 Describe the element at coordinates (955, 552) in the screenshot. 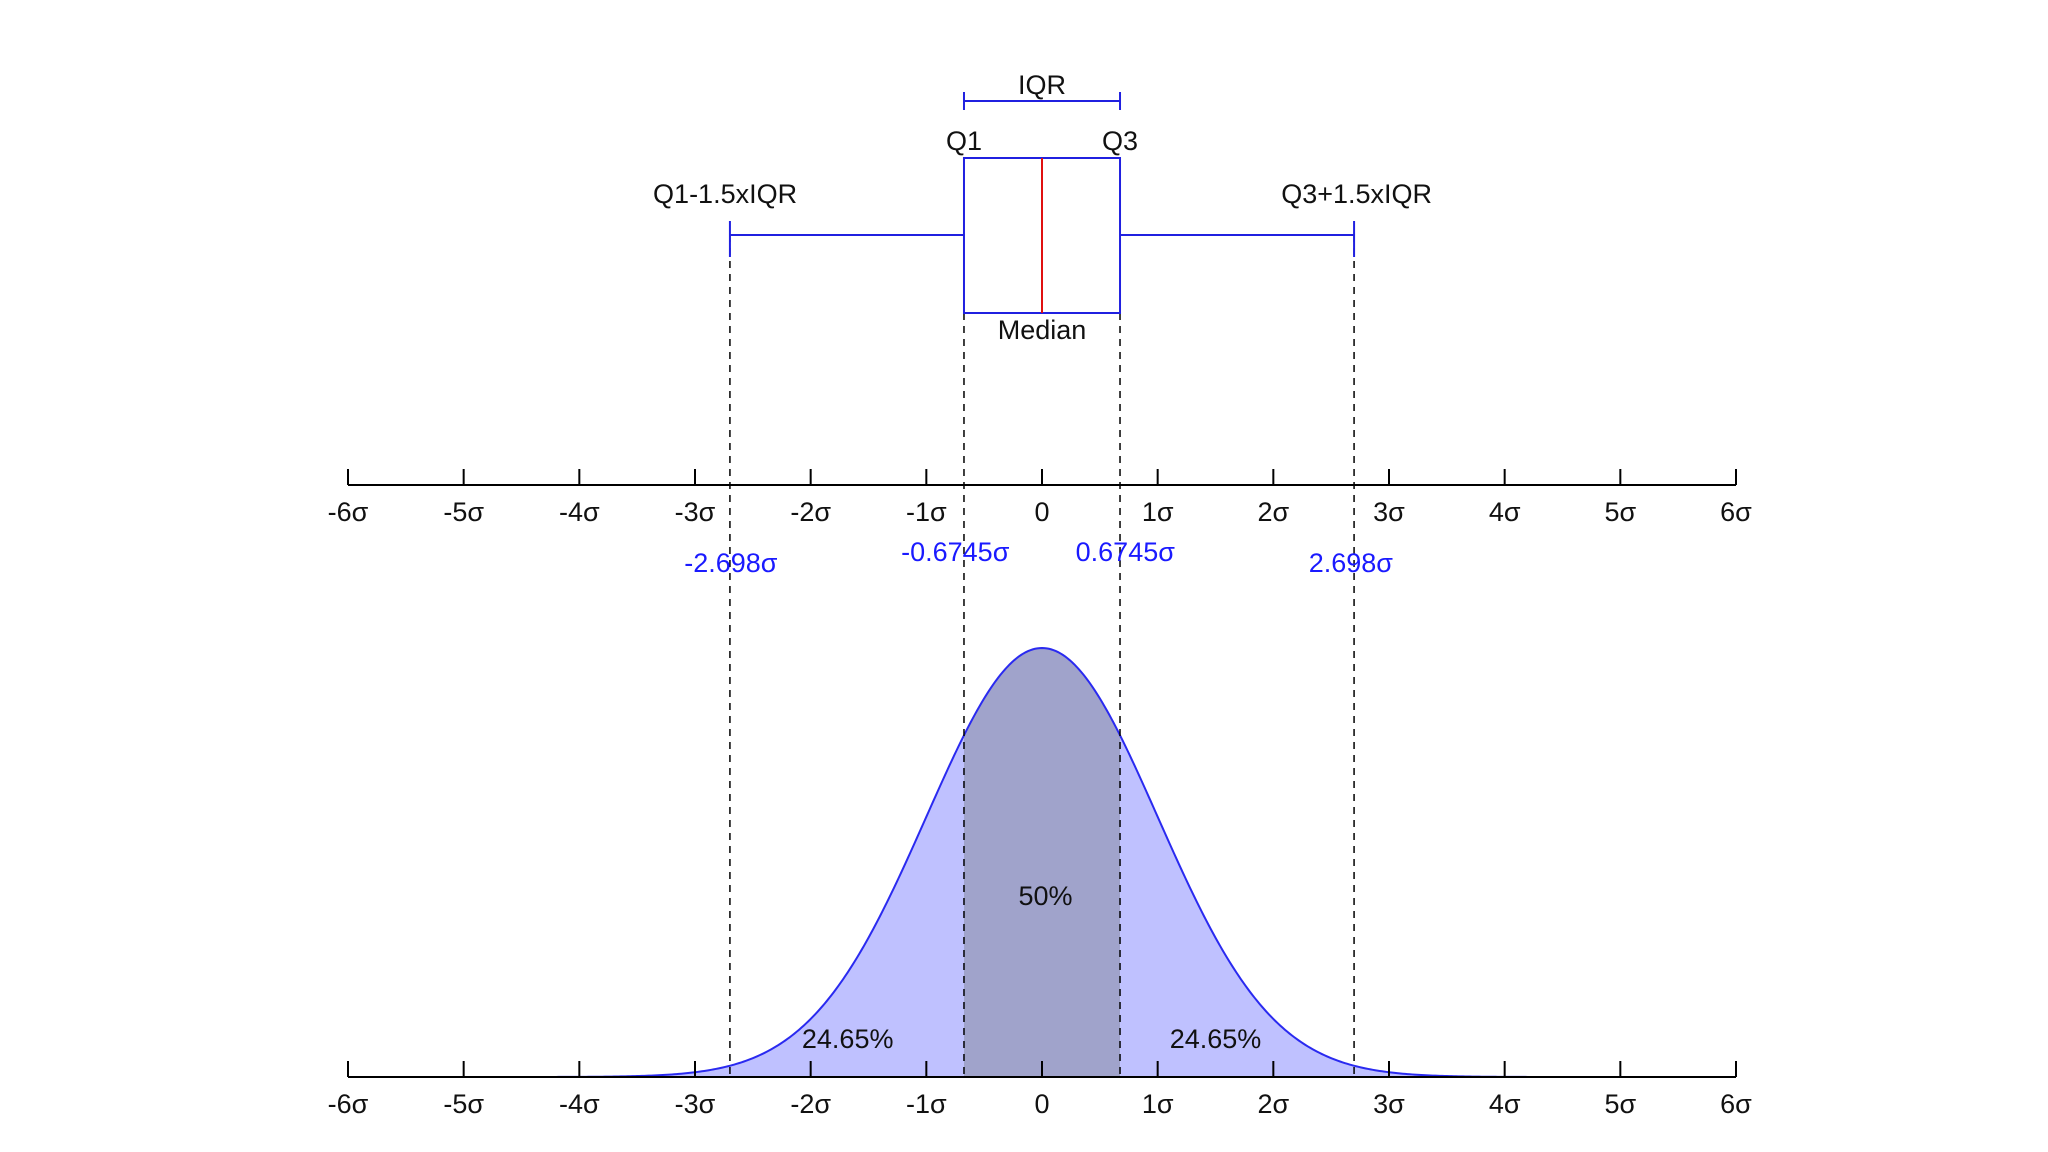

I see `marker-label-q1: -0.6745σ` at that location.